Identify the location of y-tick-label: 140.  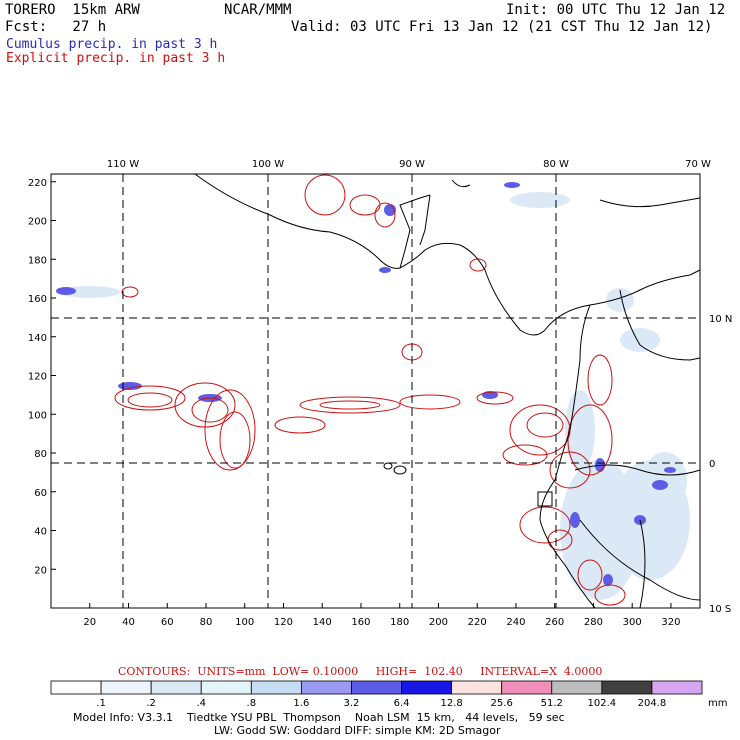
(37, 338).